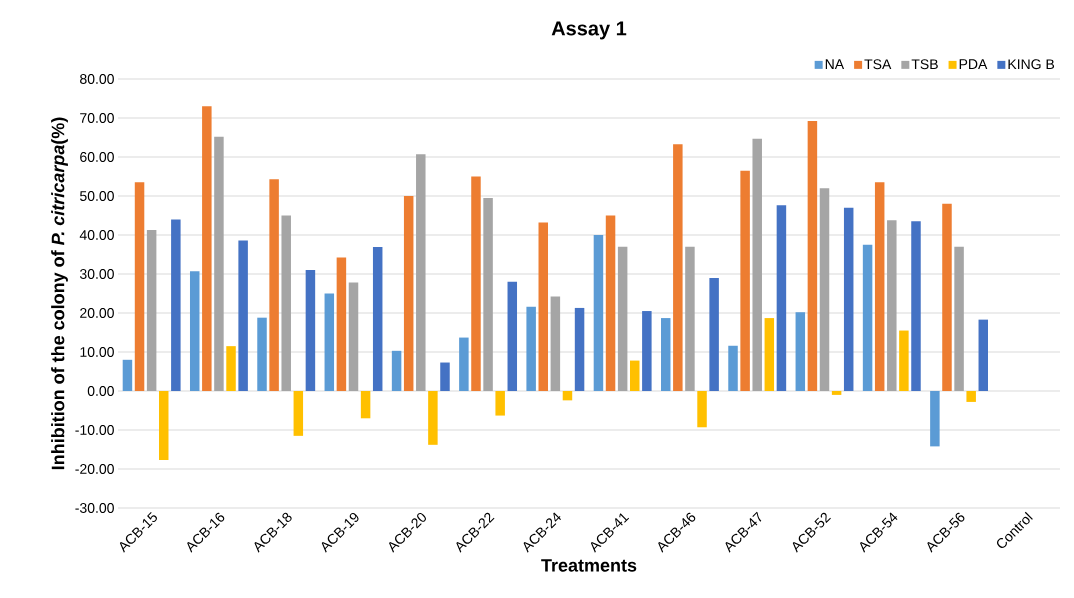  Describe the element at coordinates (973, 64) in the screenshot. I see `legend-label: PDA` at that location.